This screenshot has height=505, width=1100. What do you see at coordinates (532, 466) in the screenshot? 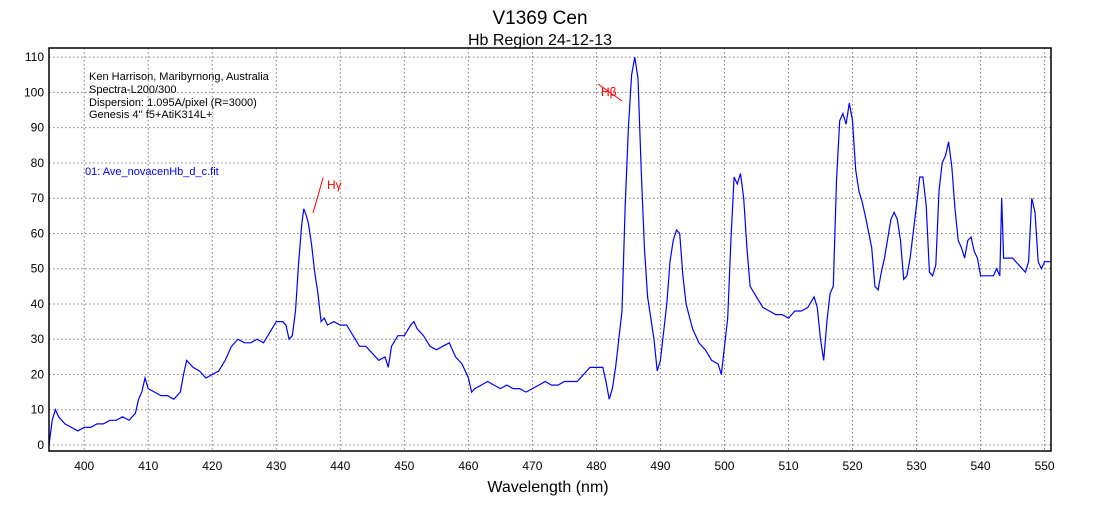
I see `x-tick-label: 470` at bounding box center [532, 466].